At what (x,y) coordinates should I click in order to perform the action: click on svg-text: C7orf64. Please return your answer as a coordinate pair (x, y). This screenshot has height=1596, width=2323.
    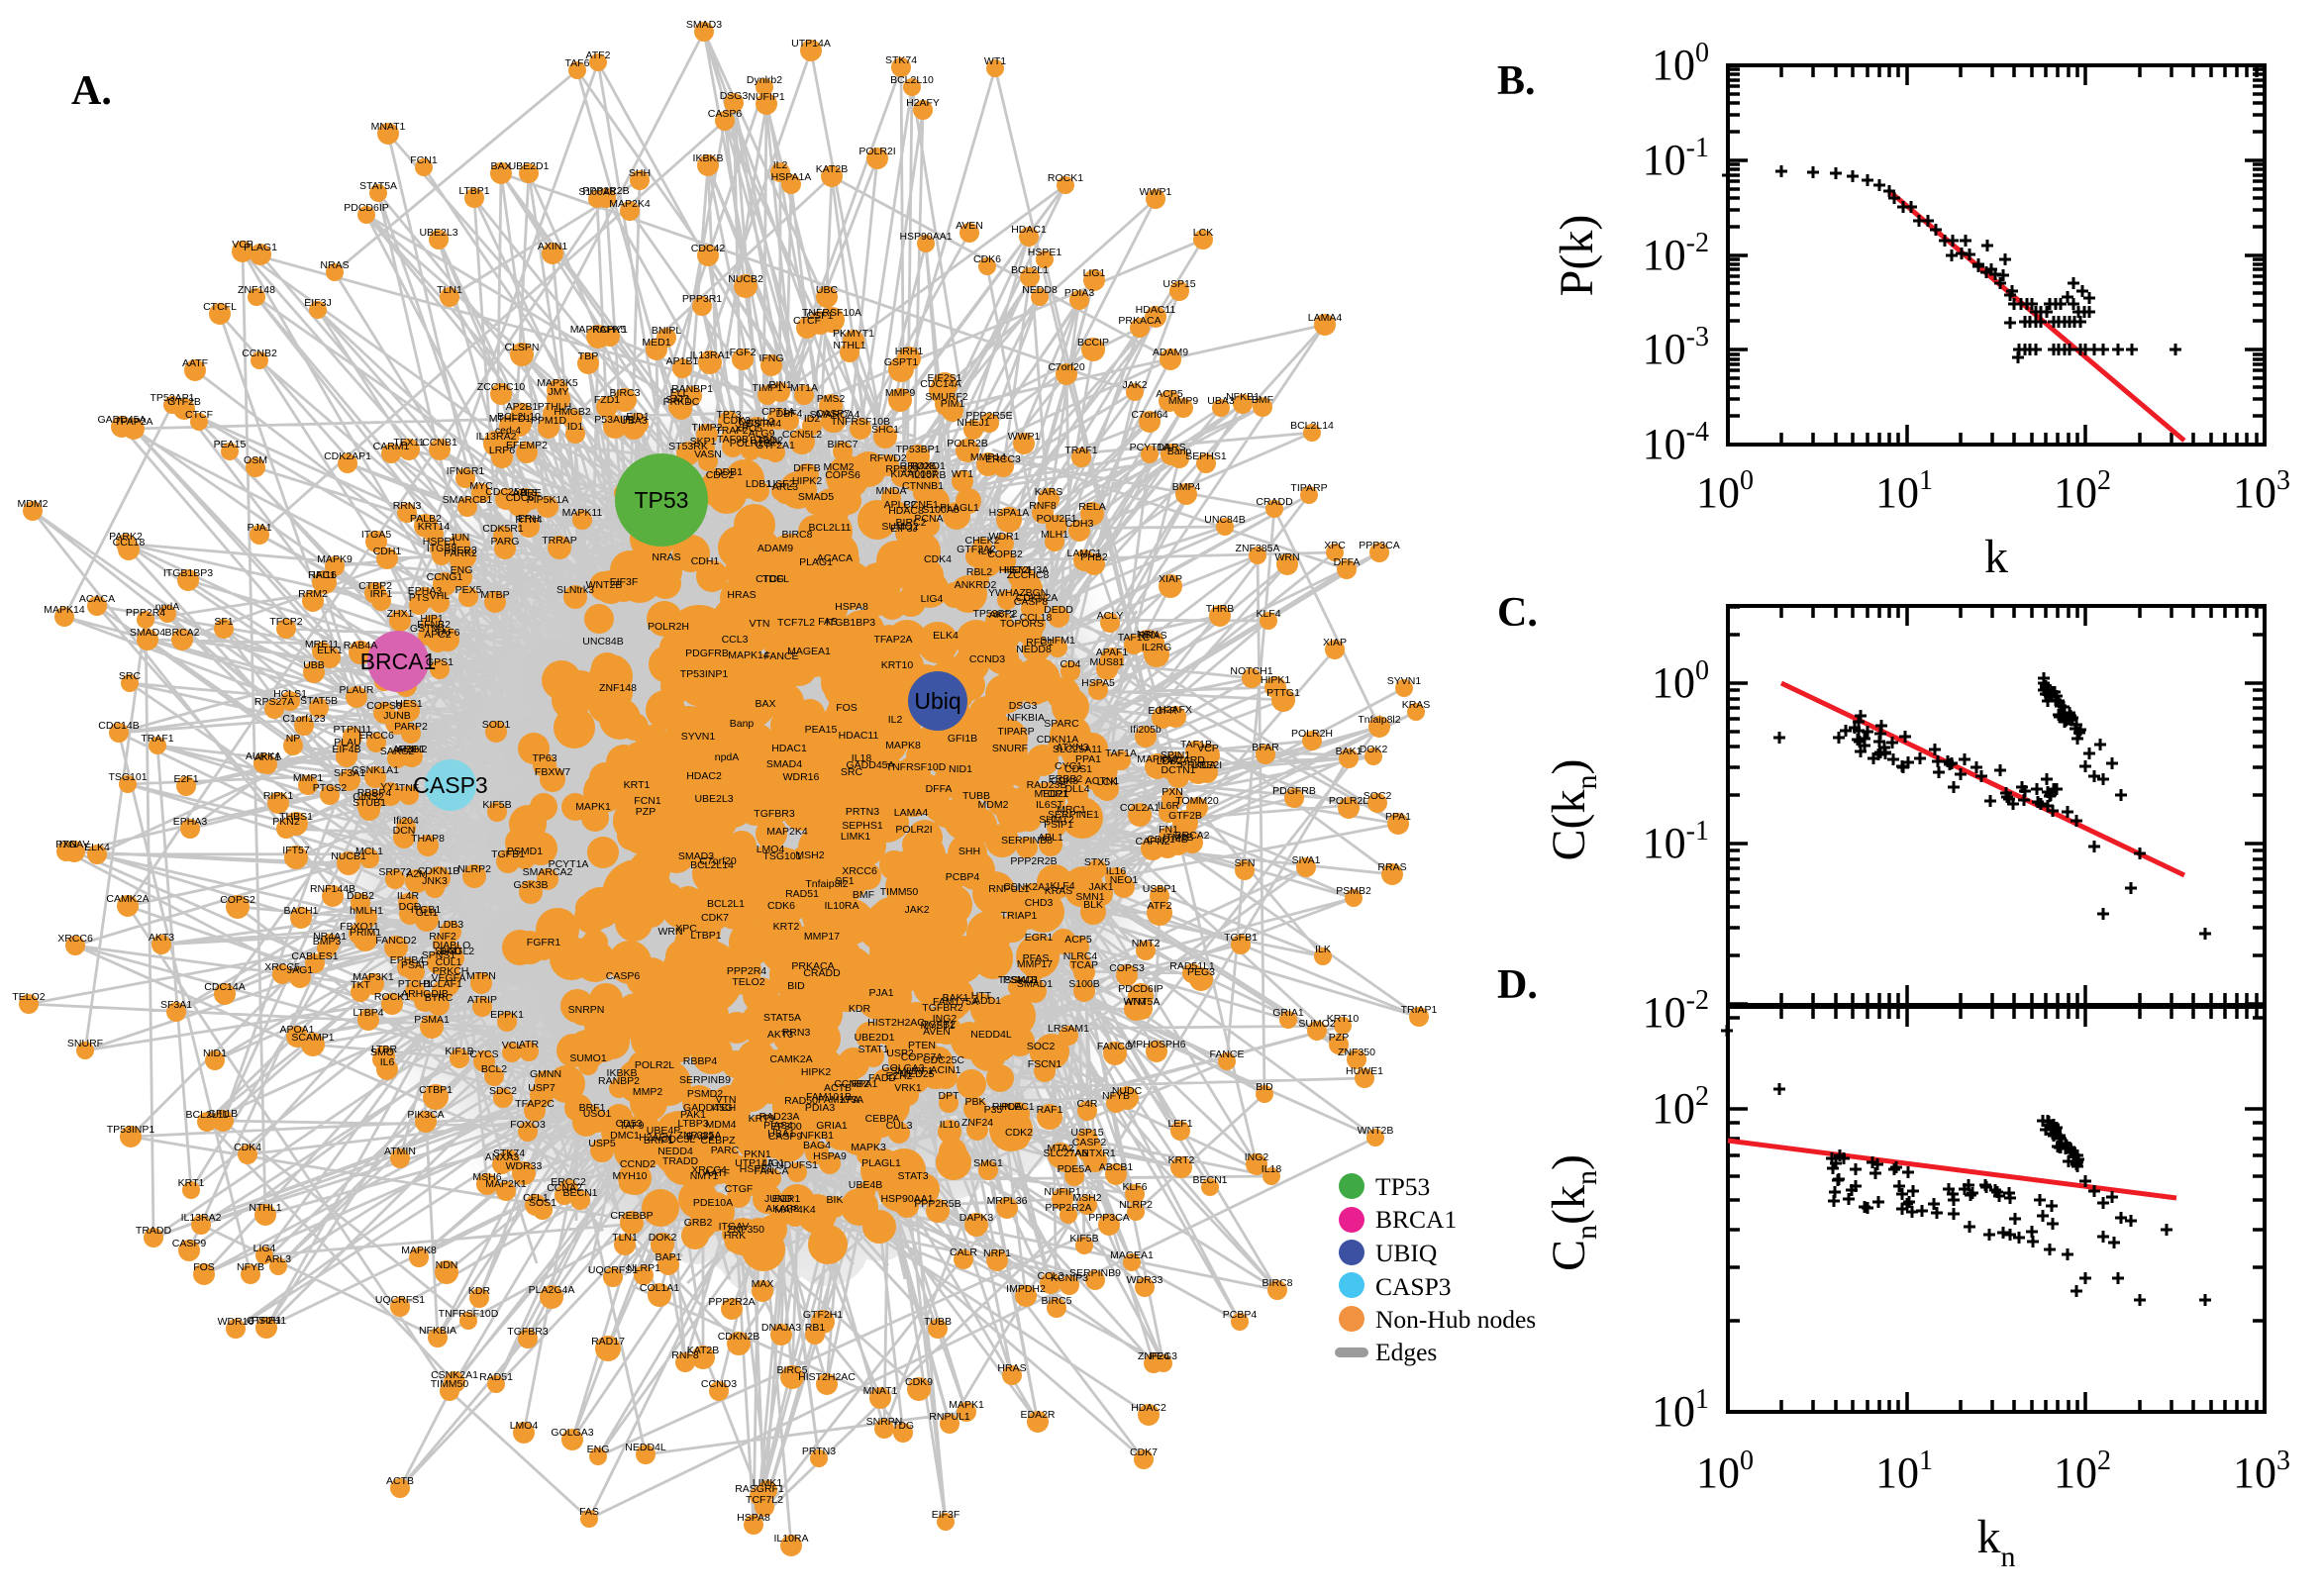
    Looking at the image, I should click on (1149, 415).